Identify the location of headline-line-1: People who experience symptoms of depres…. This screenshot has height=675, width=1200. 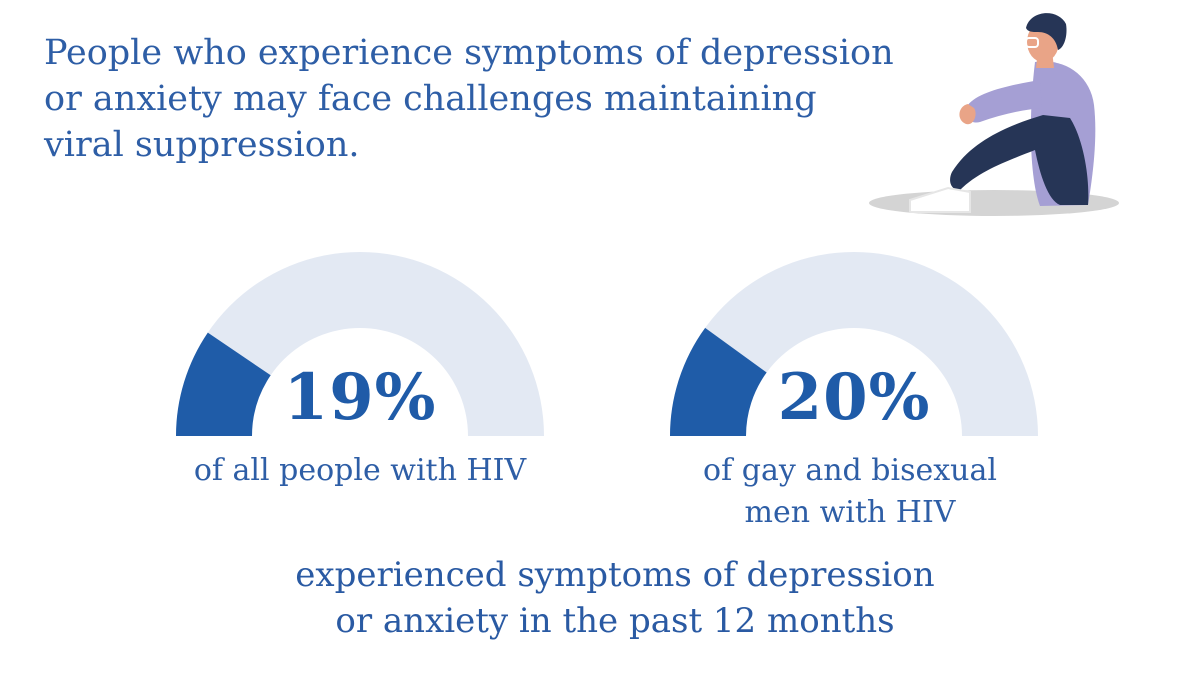
(469, 53).